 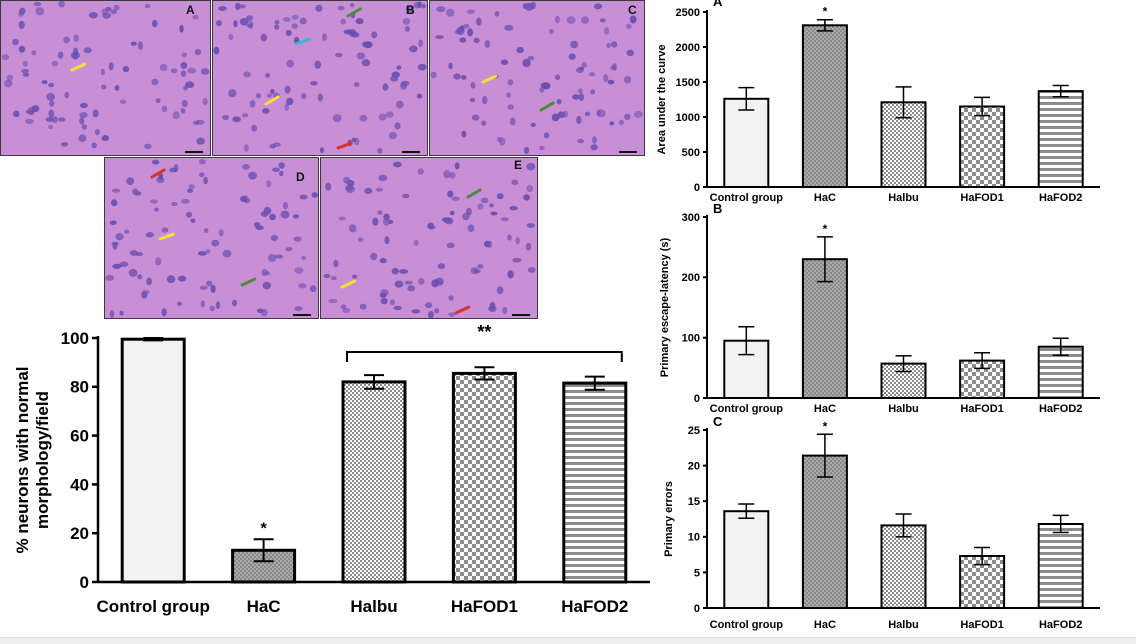 I want to click on y-tick-label: 20, so click(x=79, y=533).